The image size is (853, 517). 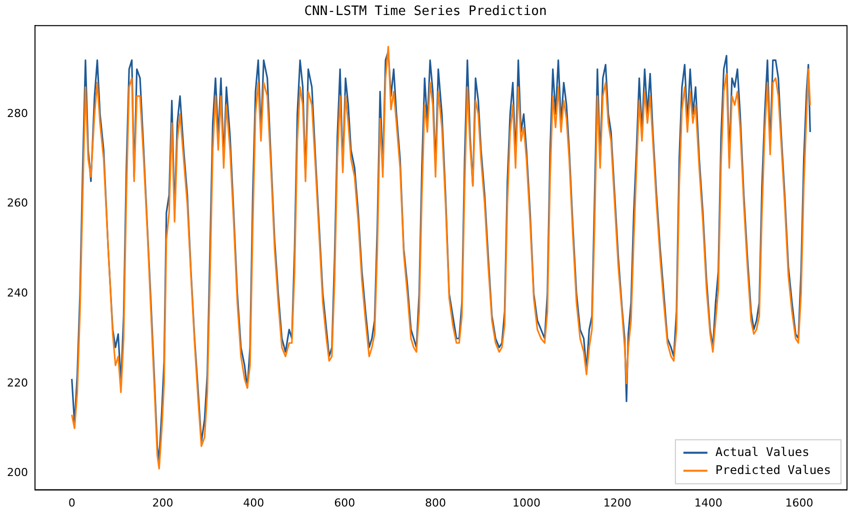 I want to click on chart-title: CNN-LSTM Time Series Prediction, so click(x=425, y=12).